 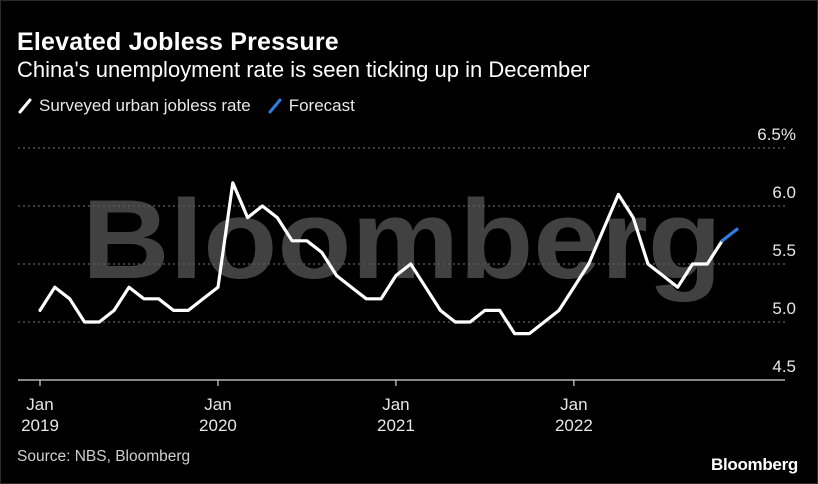 What do you see at coordinates (754, 464) in the screenshot?
I see `bloomberg-logo: Bloomberg` at bounding box center [754, 464].